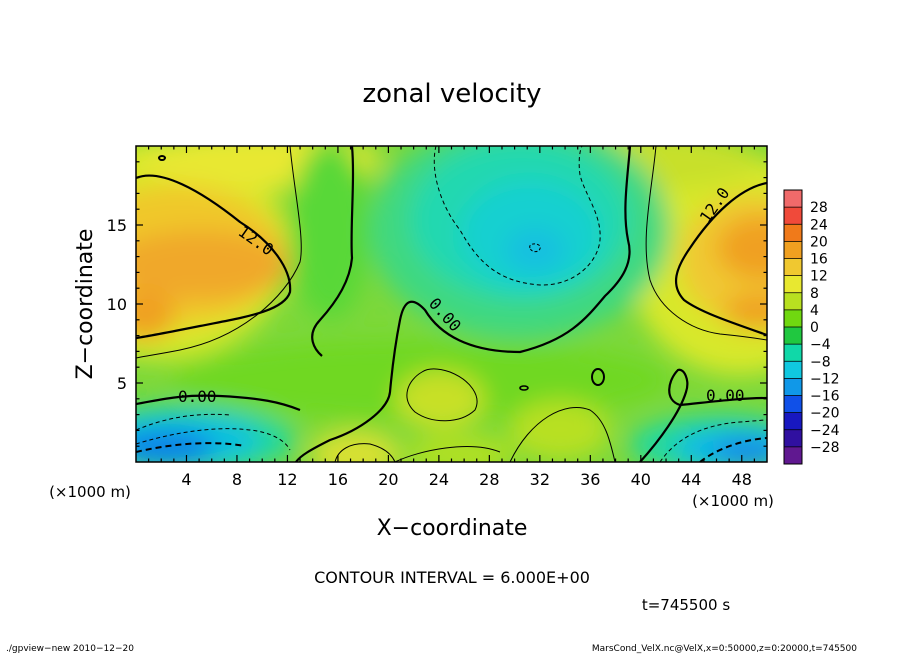 Image resolution: width=904 pixels, height=654 pixels. Describe the element at coordinates (540, 479) in the screenshot. I see `x-tick-label: 32` at that location.